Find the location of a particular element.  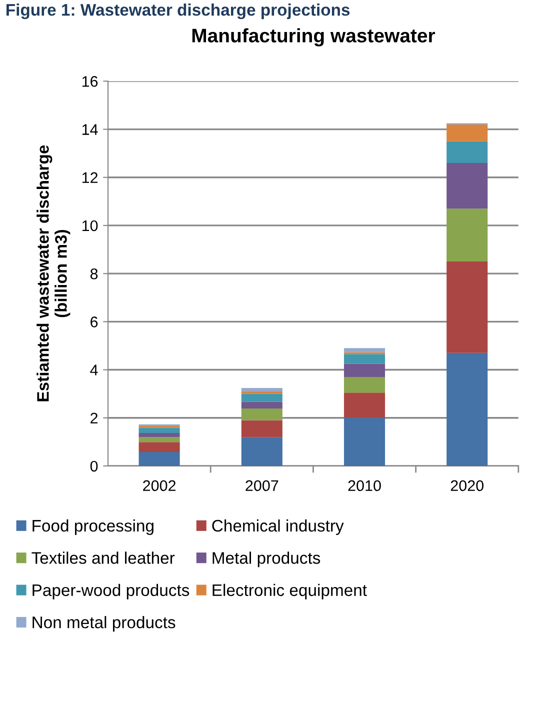

y-tick-label: 8 is located at coordinates (94, 274).